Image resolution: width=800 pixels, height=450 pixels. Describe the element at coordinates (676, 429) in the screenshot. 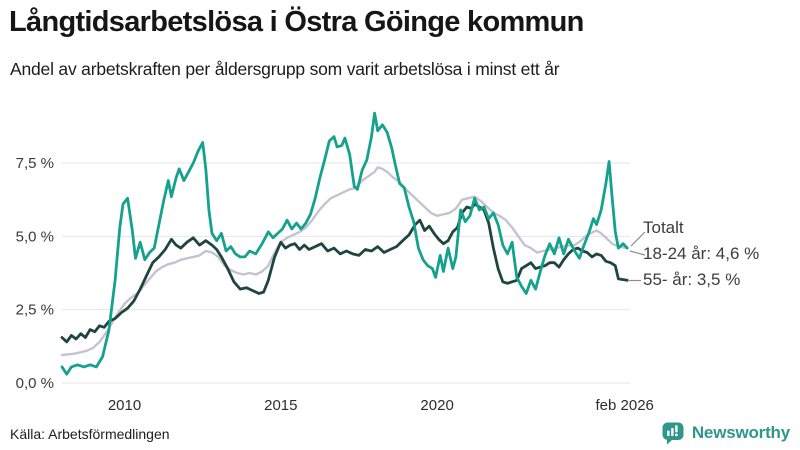

I see `exclamation-bar` at that location.